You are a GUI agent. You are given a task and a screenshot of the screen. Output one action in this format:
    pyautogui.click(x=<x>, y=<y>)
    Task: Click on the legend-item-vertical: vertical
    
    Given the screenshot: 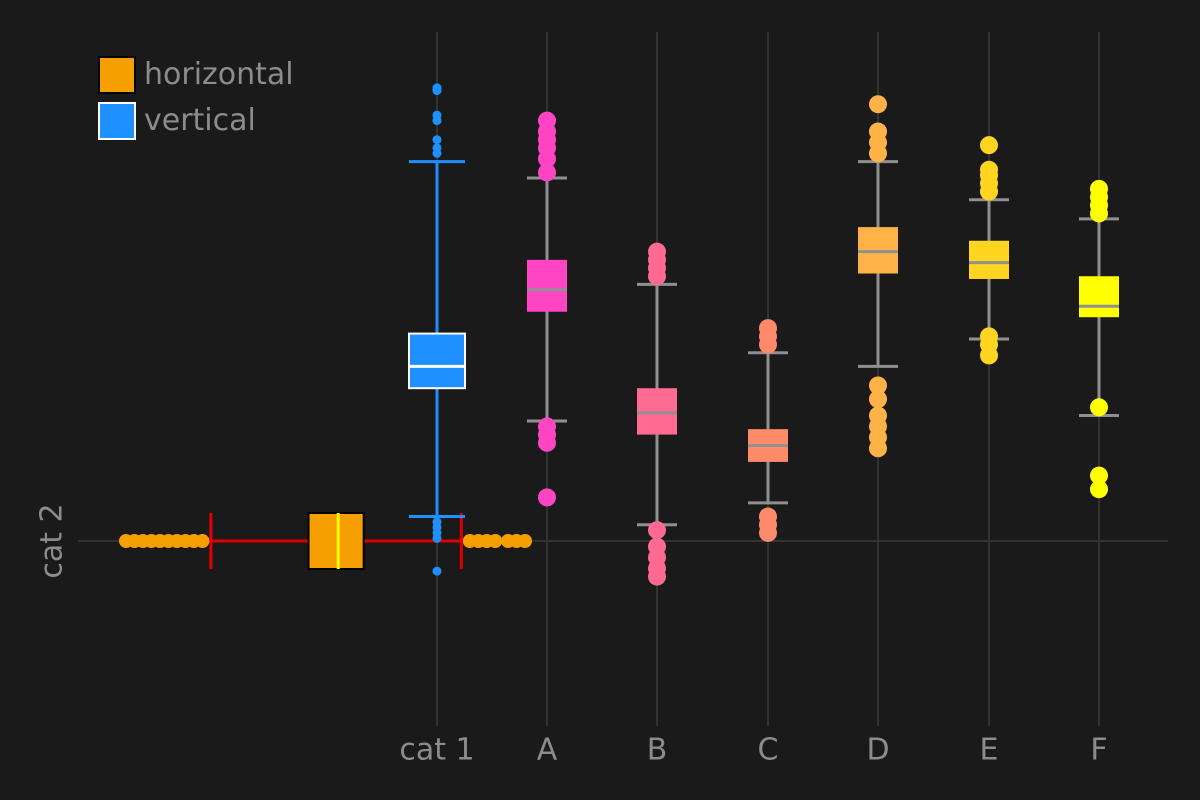 What is the action you would take?
    pyautogui.click(x=196, y=121)
    